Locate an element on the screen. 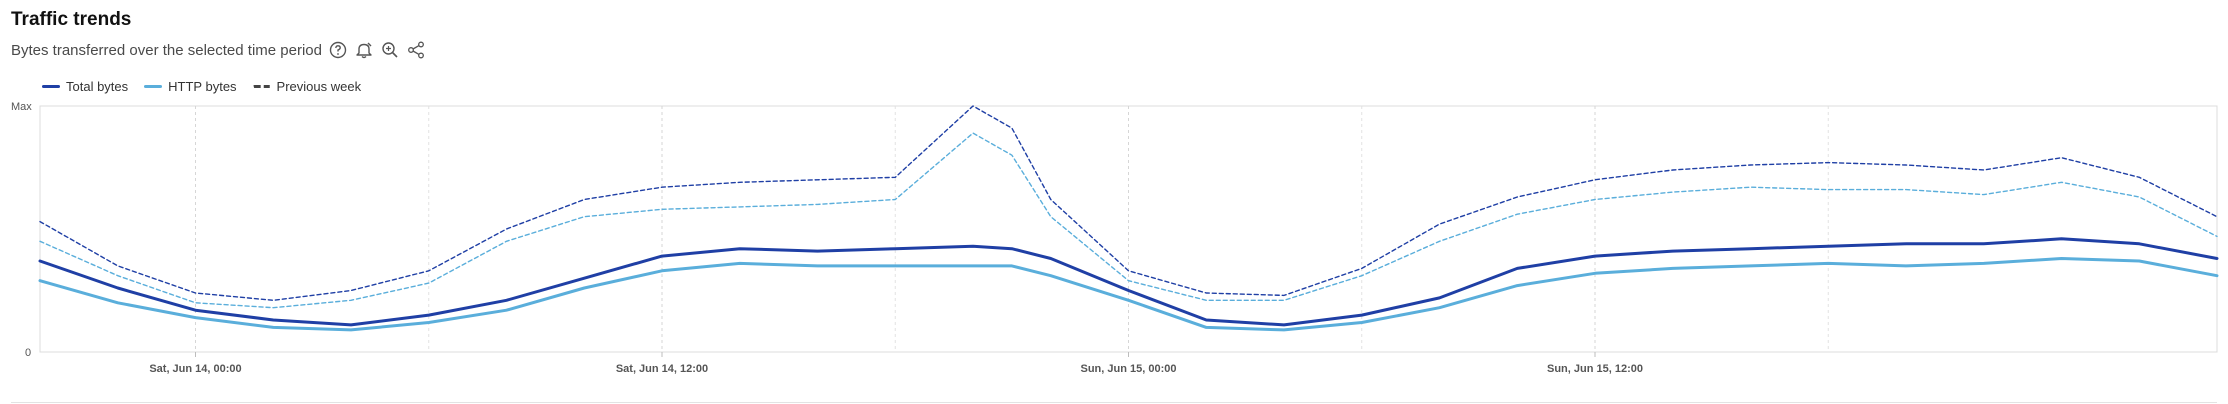 Image resolution: width=2228 pixels, height=404 pixels. chart-legend: Total bytes HTTP bytes Previous week is located at coordinates (201, 86).